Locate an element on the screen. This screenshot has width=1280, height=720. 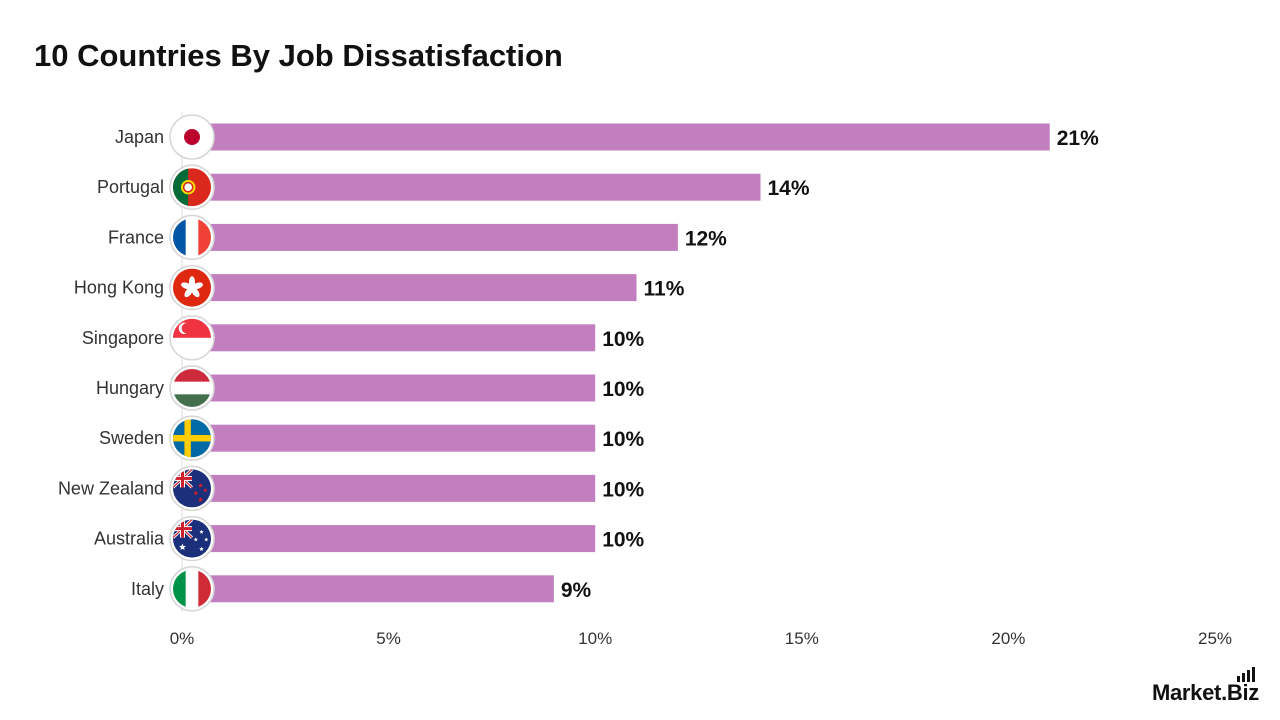
value-label-singapore: 10% is located at coordinates (623, 339).